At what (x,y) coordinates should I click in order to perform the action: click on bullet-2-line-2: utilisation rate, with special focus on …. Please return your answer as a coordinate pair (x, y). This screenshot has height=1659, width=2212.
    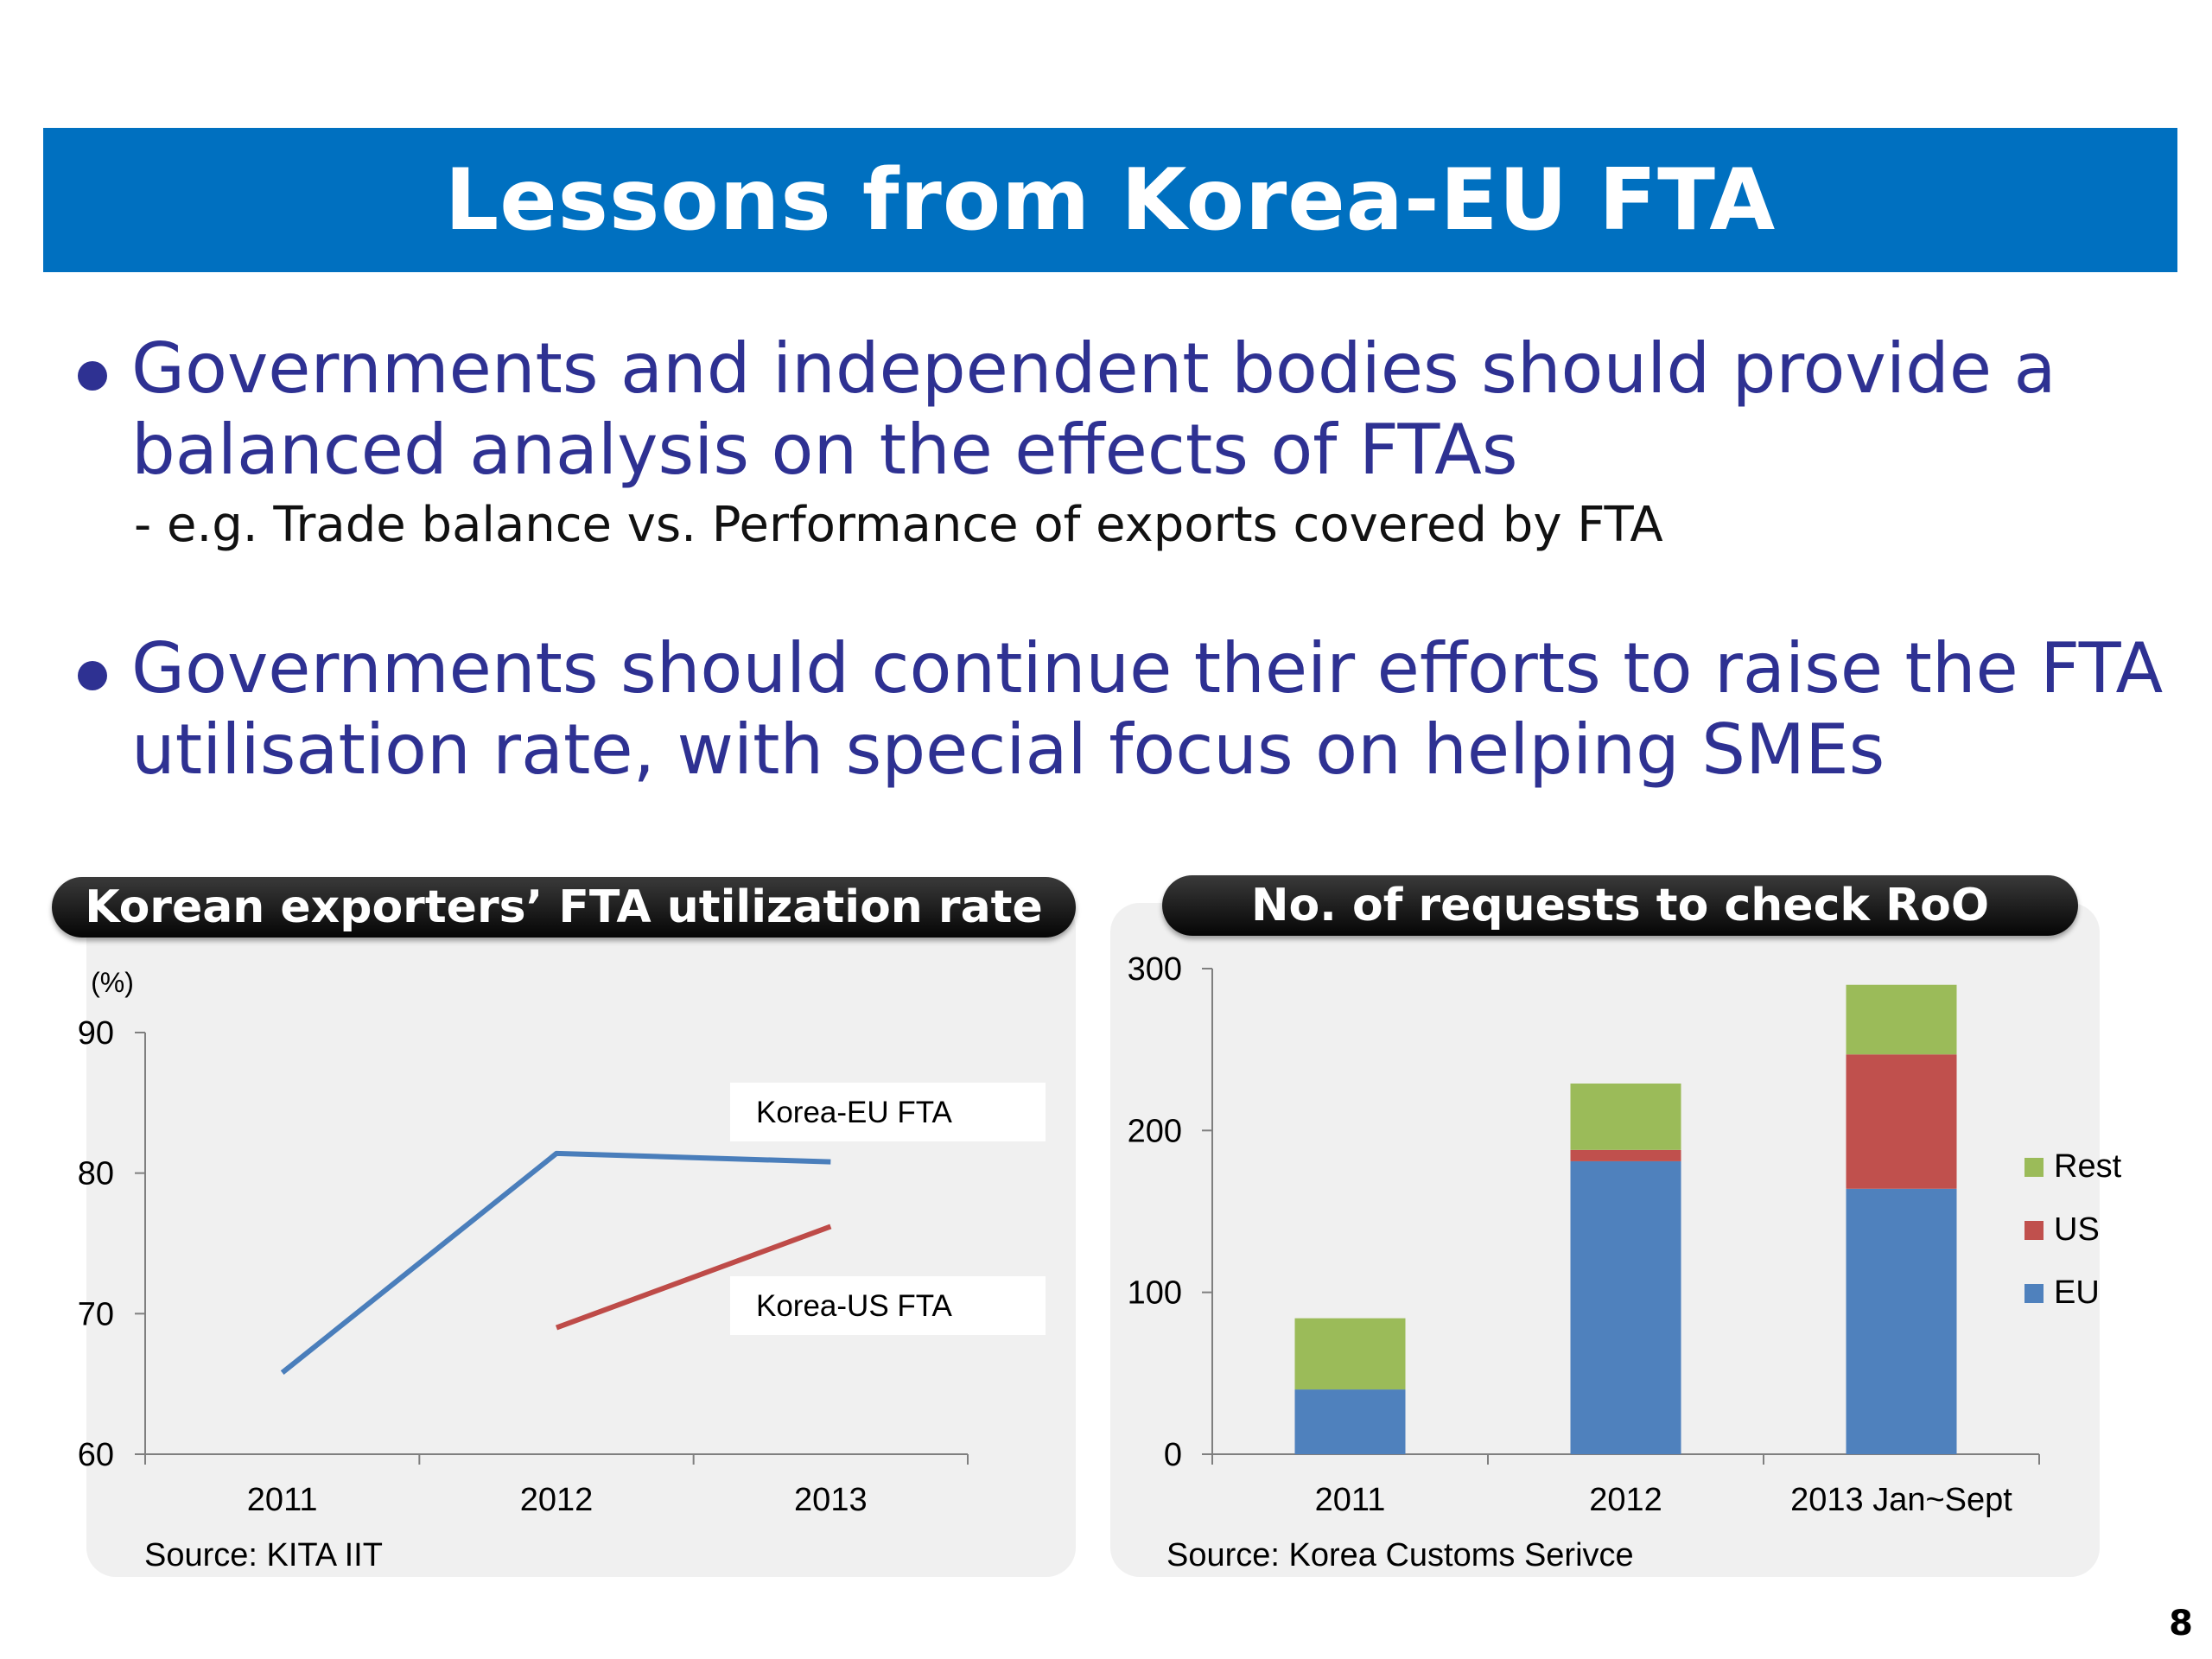
    Looking at the image, I should click on (1008, 749).